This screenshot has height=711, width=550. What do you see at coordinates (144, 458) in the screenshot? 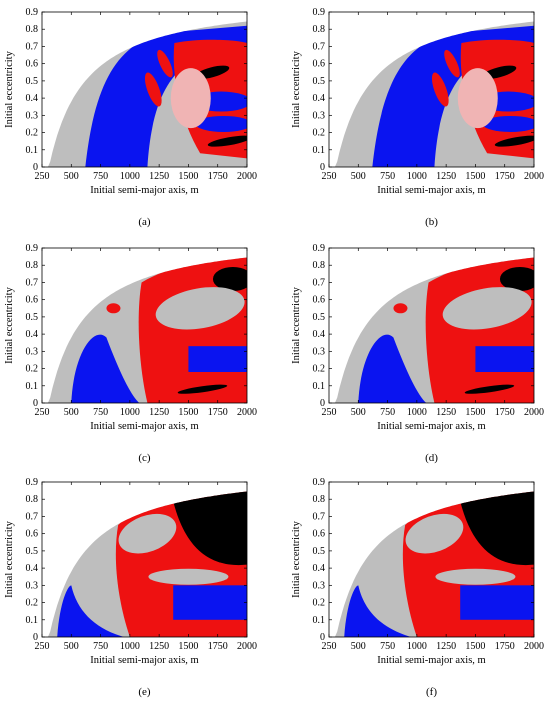
I see `panel-caption: (c)` at bounding box center [144, 458].